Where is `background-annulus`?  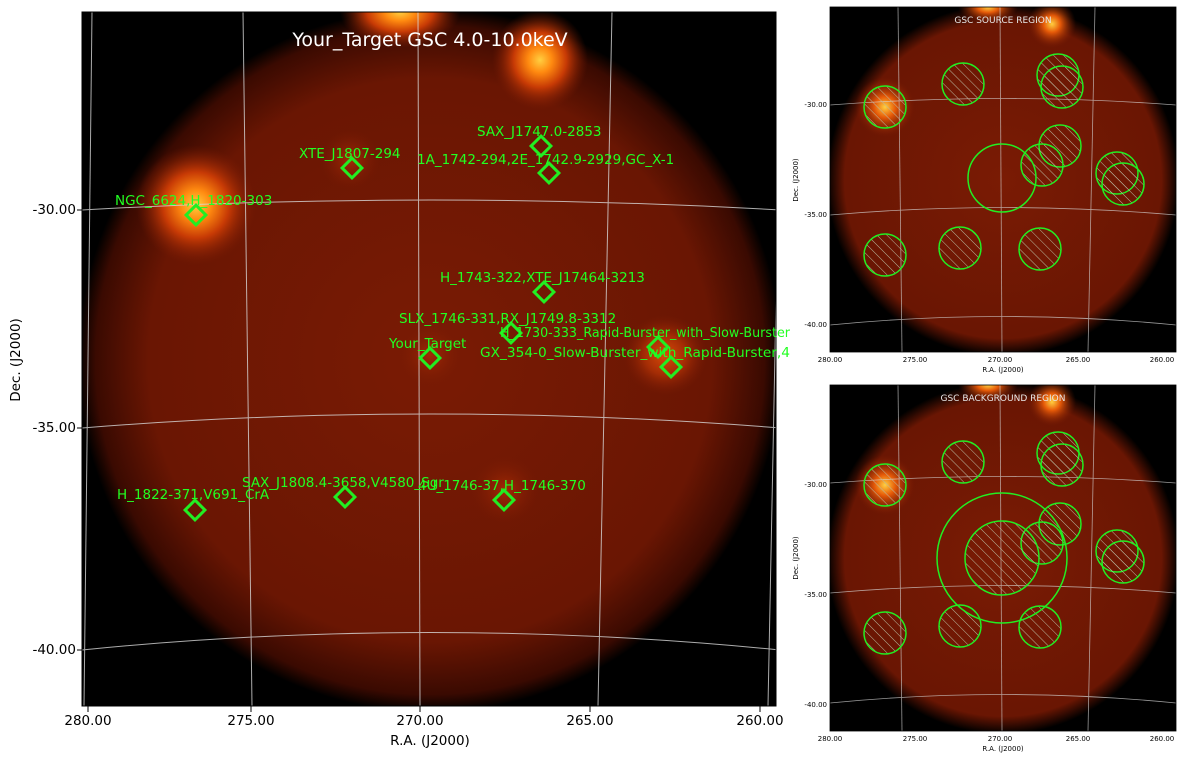 background-annulus is located at coordinates (1002, 558).